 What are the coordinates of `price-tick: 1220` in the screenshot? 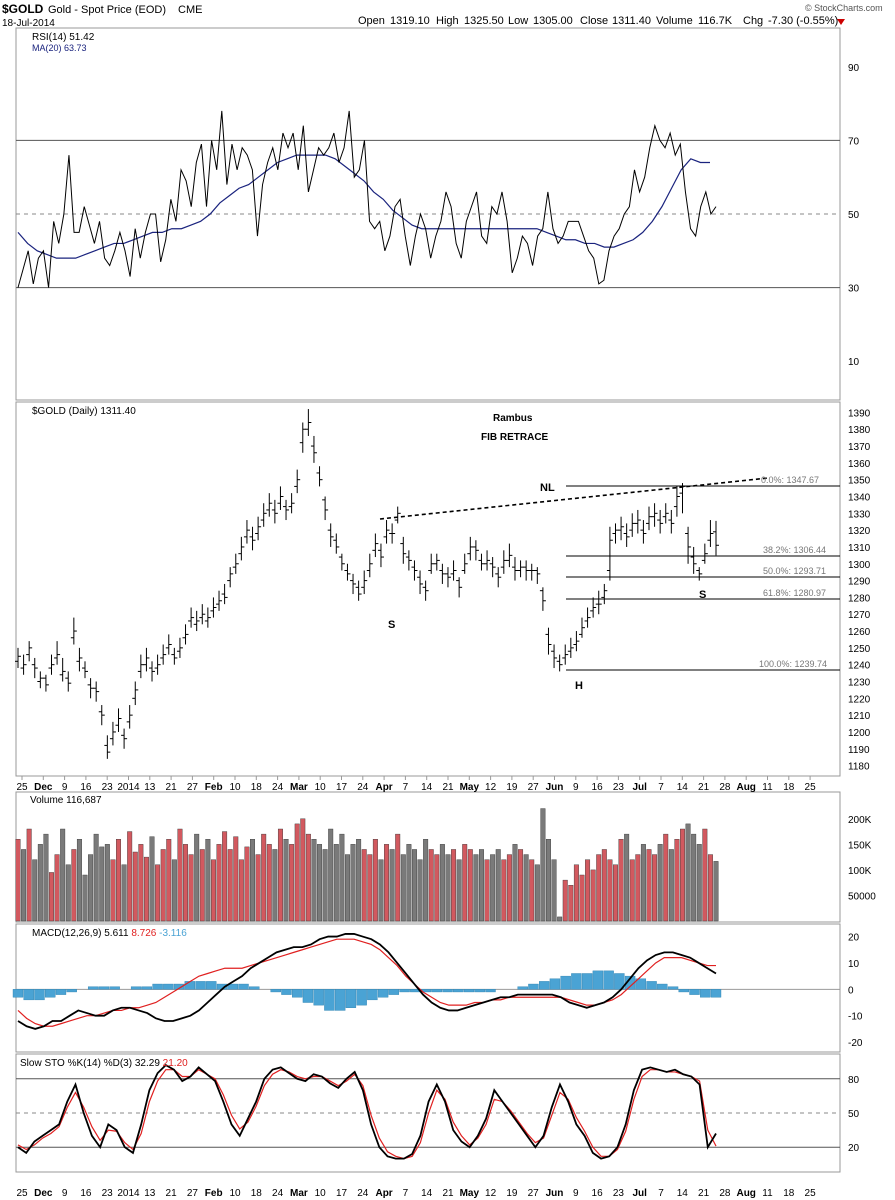 It's located at (859, 699).